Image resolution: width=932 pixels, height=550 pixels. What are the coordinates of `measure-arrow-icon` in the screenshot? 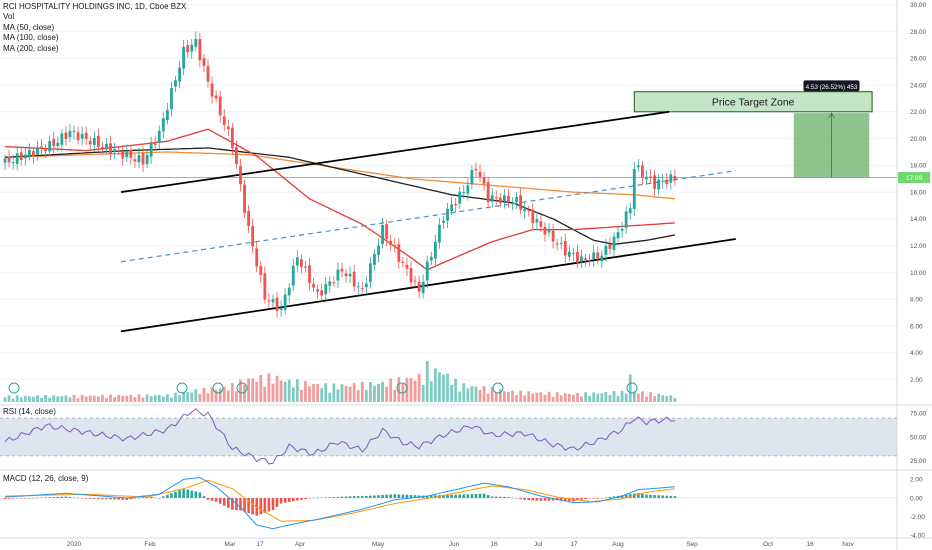 It's located at (831, 115).